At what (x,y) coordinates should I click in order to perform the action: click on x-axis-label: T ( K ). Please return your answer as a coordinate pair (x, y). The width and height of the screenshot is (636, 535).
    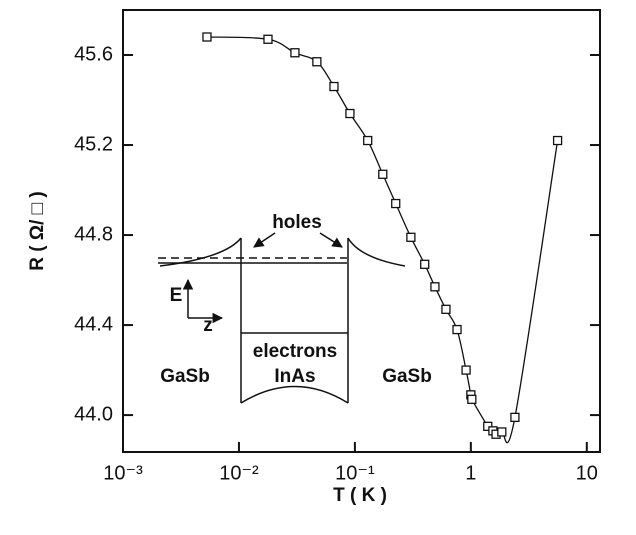
    Looking at the image, I should click on (360, 495).